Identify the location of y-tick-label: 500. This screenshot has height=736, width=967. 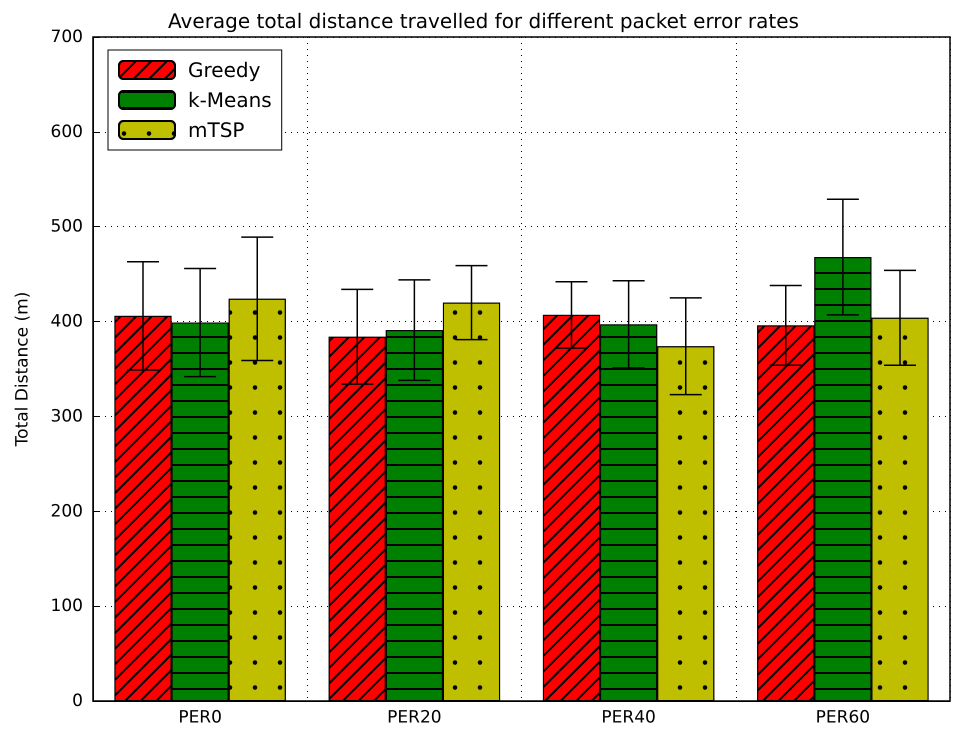
(66, 226).